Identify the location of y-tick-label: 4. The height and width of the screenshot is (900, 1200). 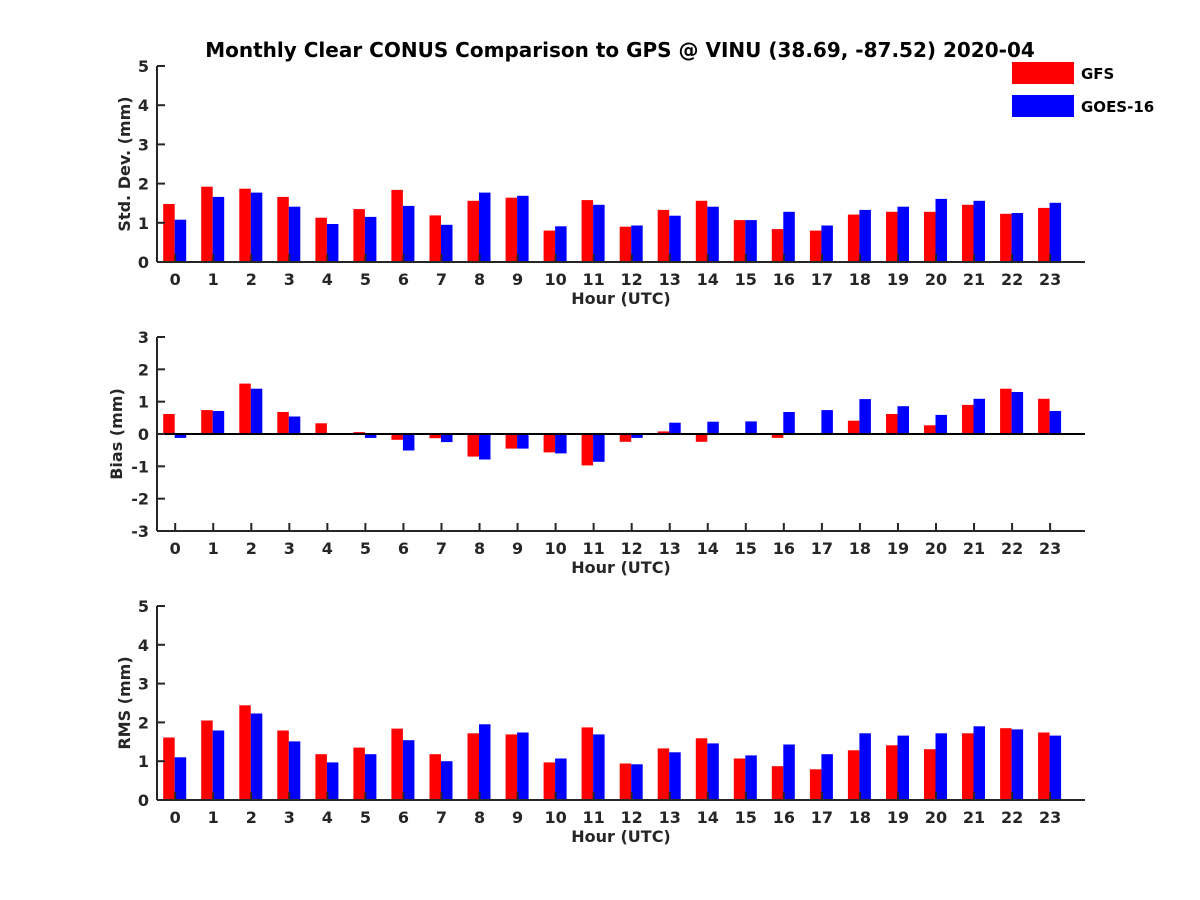
(143, 645).